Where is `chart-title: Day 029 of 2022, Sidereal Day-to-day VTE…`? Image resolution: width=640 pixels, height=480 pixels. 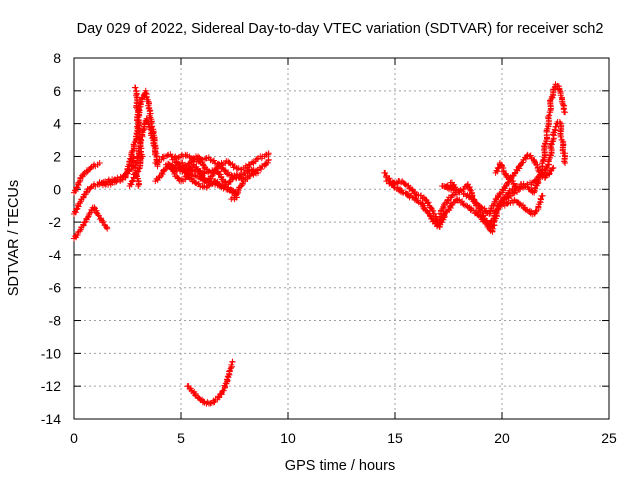
chart-title: Day 029 of 2022, Sidereal Day-to-day VTE… is located at coordinates (340, 29).